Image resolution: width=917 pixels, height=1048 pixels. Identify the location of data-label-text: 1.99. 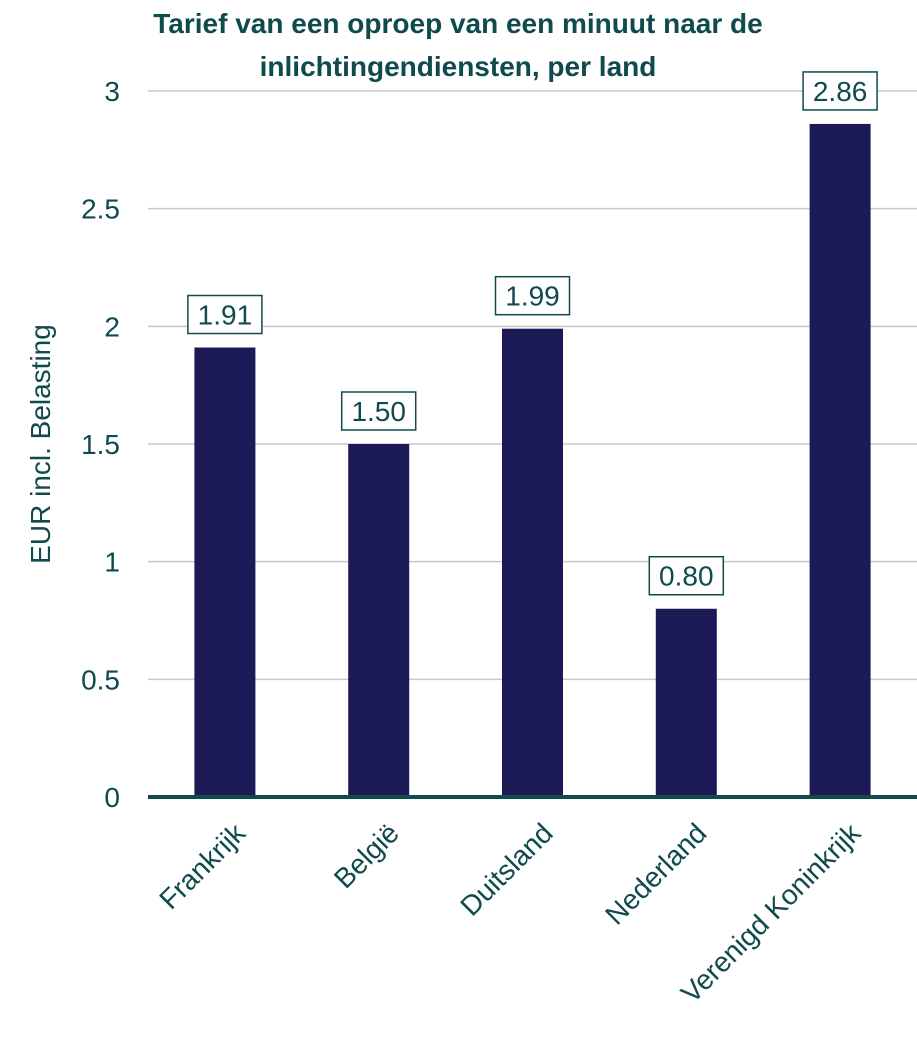
(532, 296).